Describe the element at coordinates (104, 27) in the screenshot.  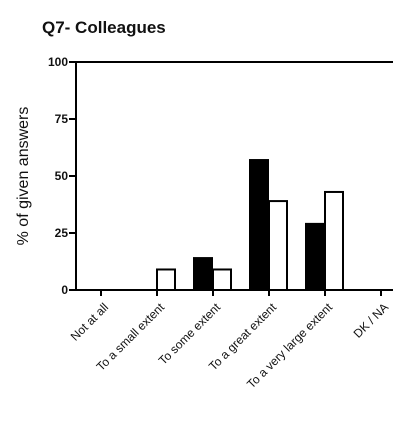
I see `chart-title: Q7- Colleagues` at that location.